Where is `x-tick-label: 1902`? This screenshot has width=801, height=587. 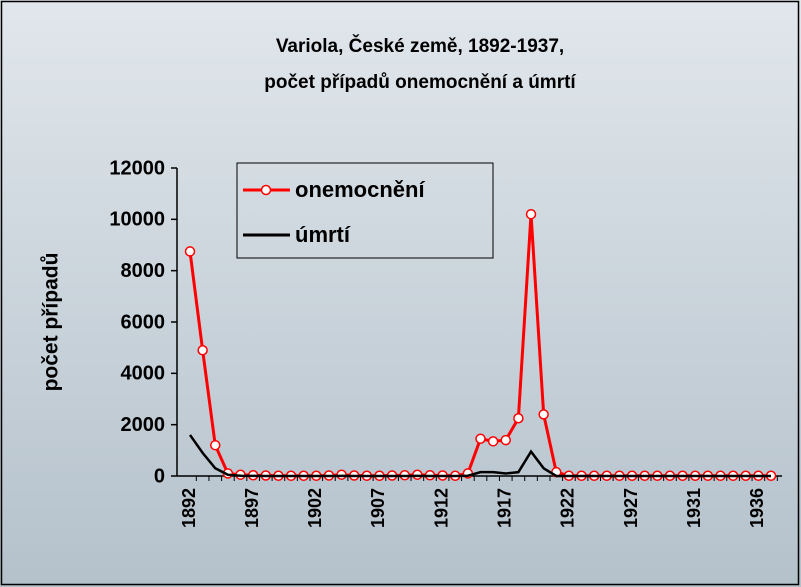 x-tick-label: 1902 is located at coordinates (315, 508).